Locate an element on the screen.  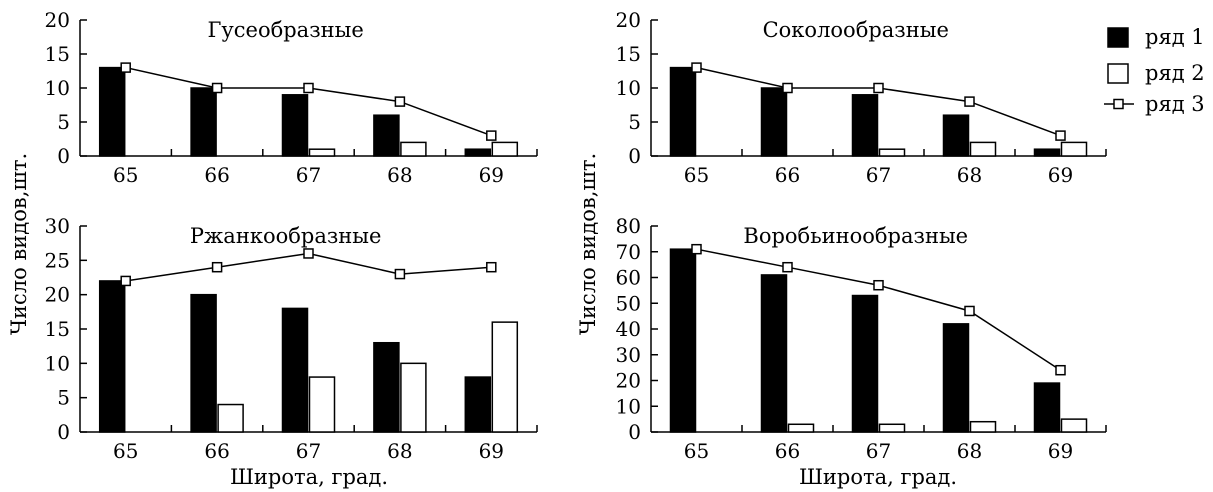
legend-label-1: ряд 1 is located at coordinates (1175, 37).